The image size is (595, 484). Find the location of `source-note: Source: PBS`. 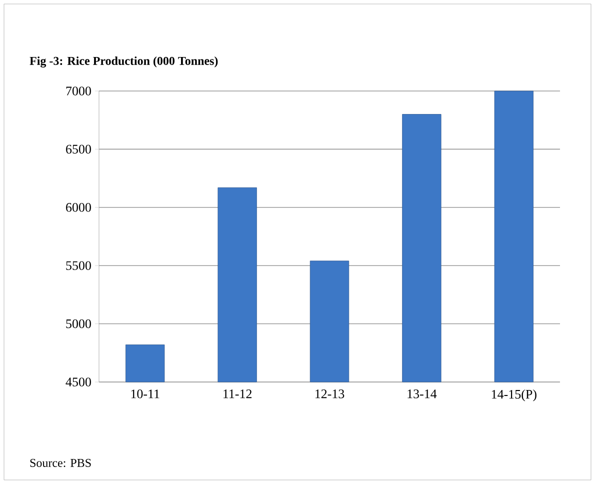

source-note: Source: PBS is located at coordinates (60, 463).